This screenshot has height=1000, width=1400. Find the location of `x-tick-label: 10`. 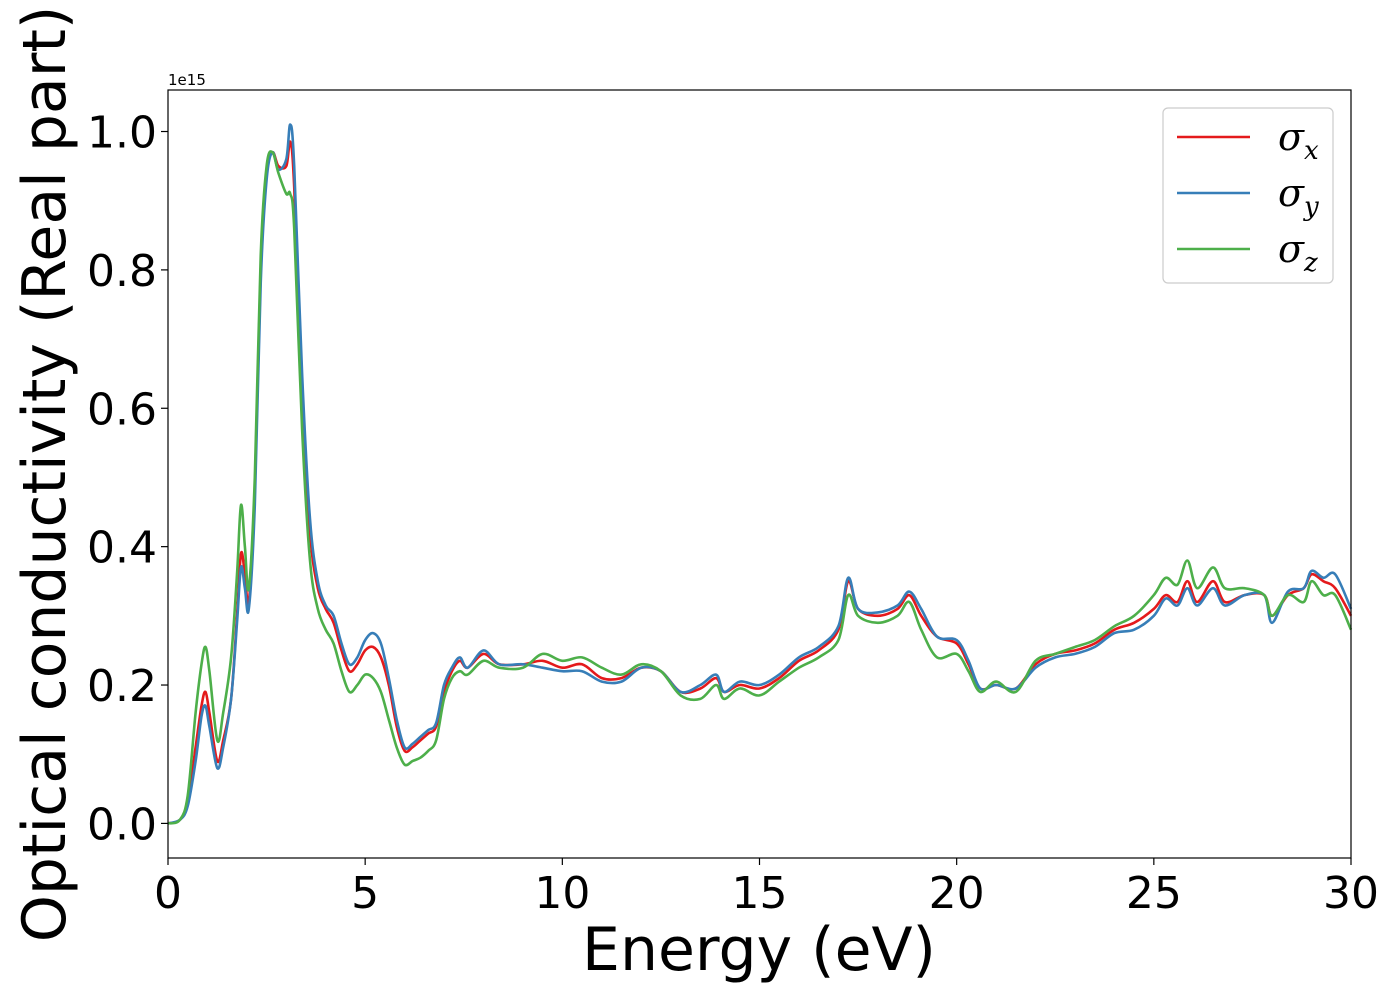

x-tick-label: 10 is located at coordinates (562, 893).